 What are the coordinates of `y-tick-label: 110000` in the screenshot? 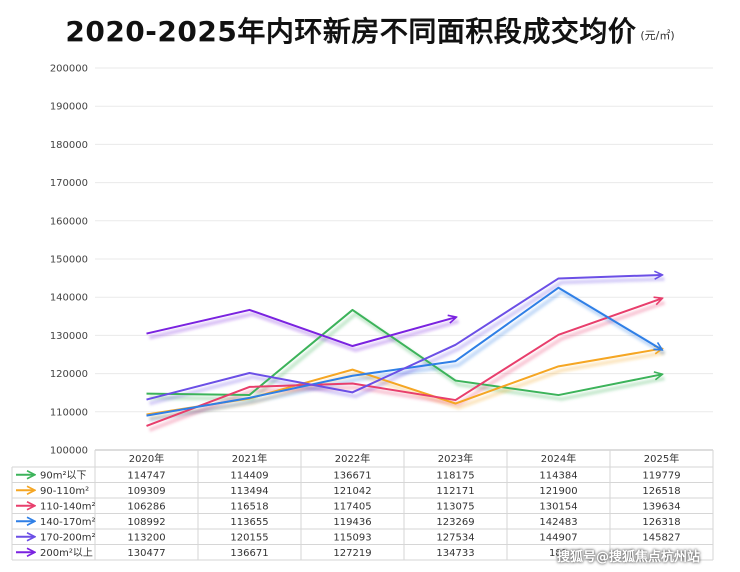 It's located at (69, 412).